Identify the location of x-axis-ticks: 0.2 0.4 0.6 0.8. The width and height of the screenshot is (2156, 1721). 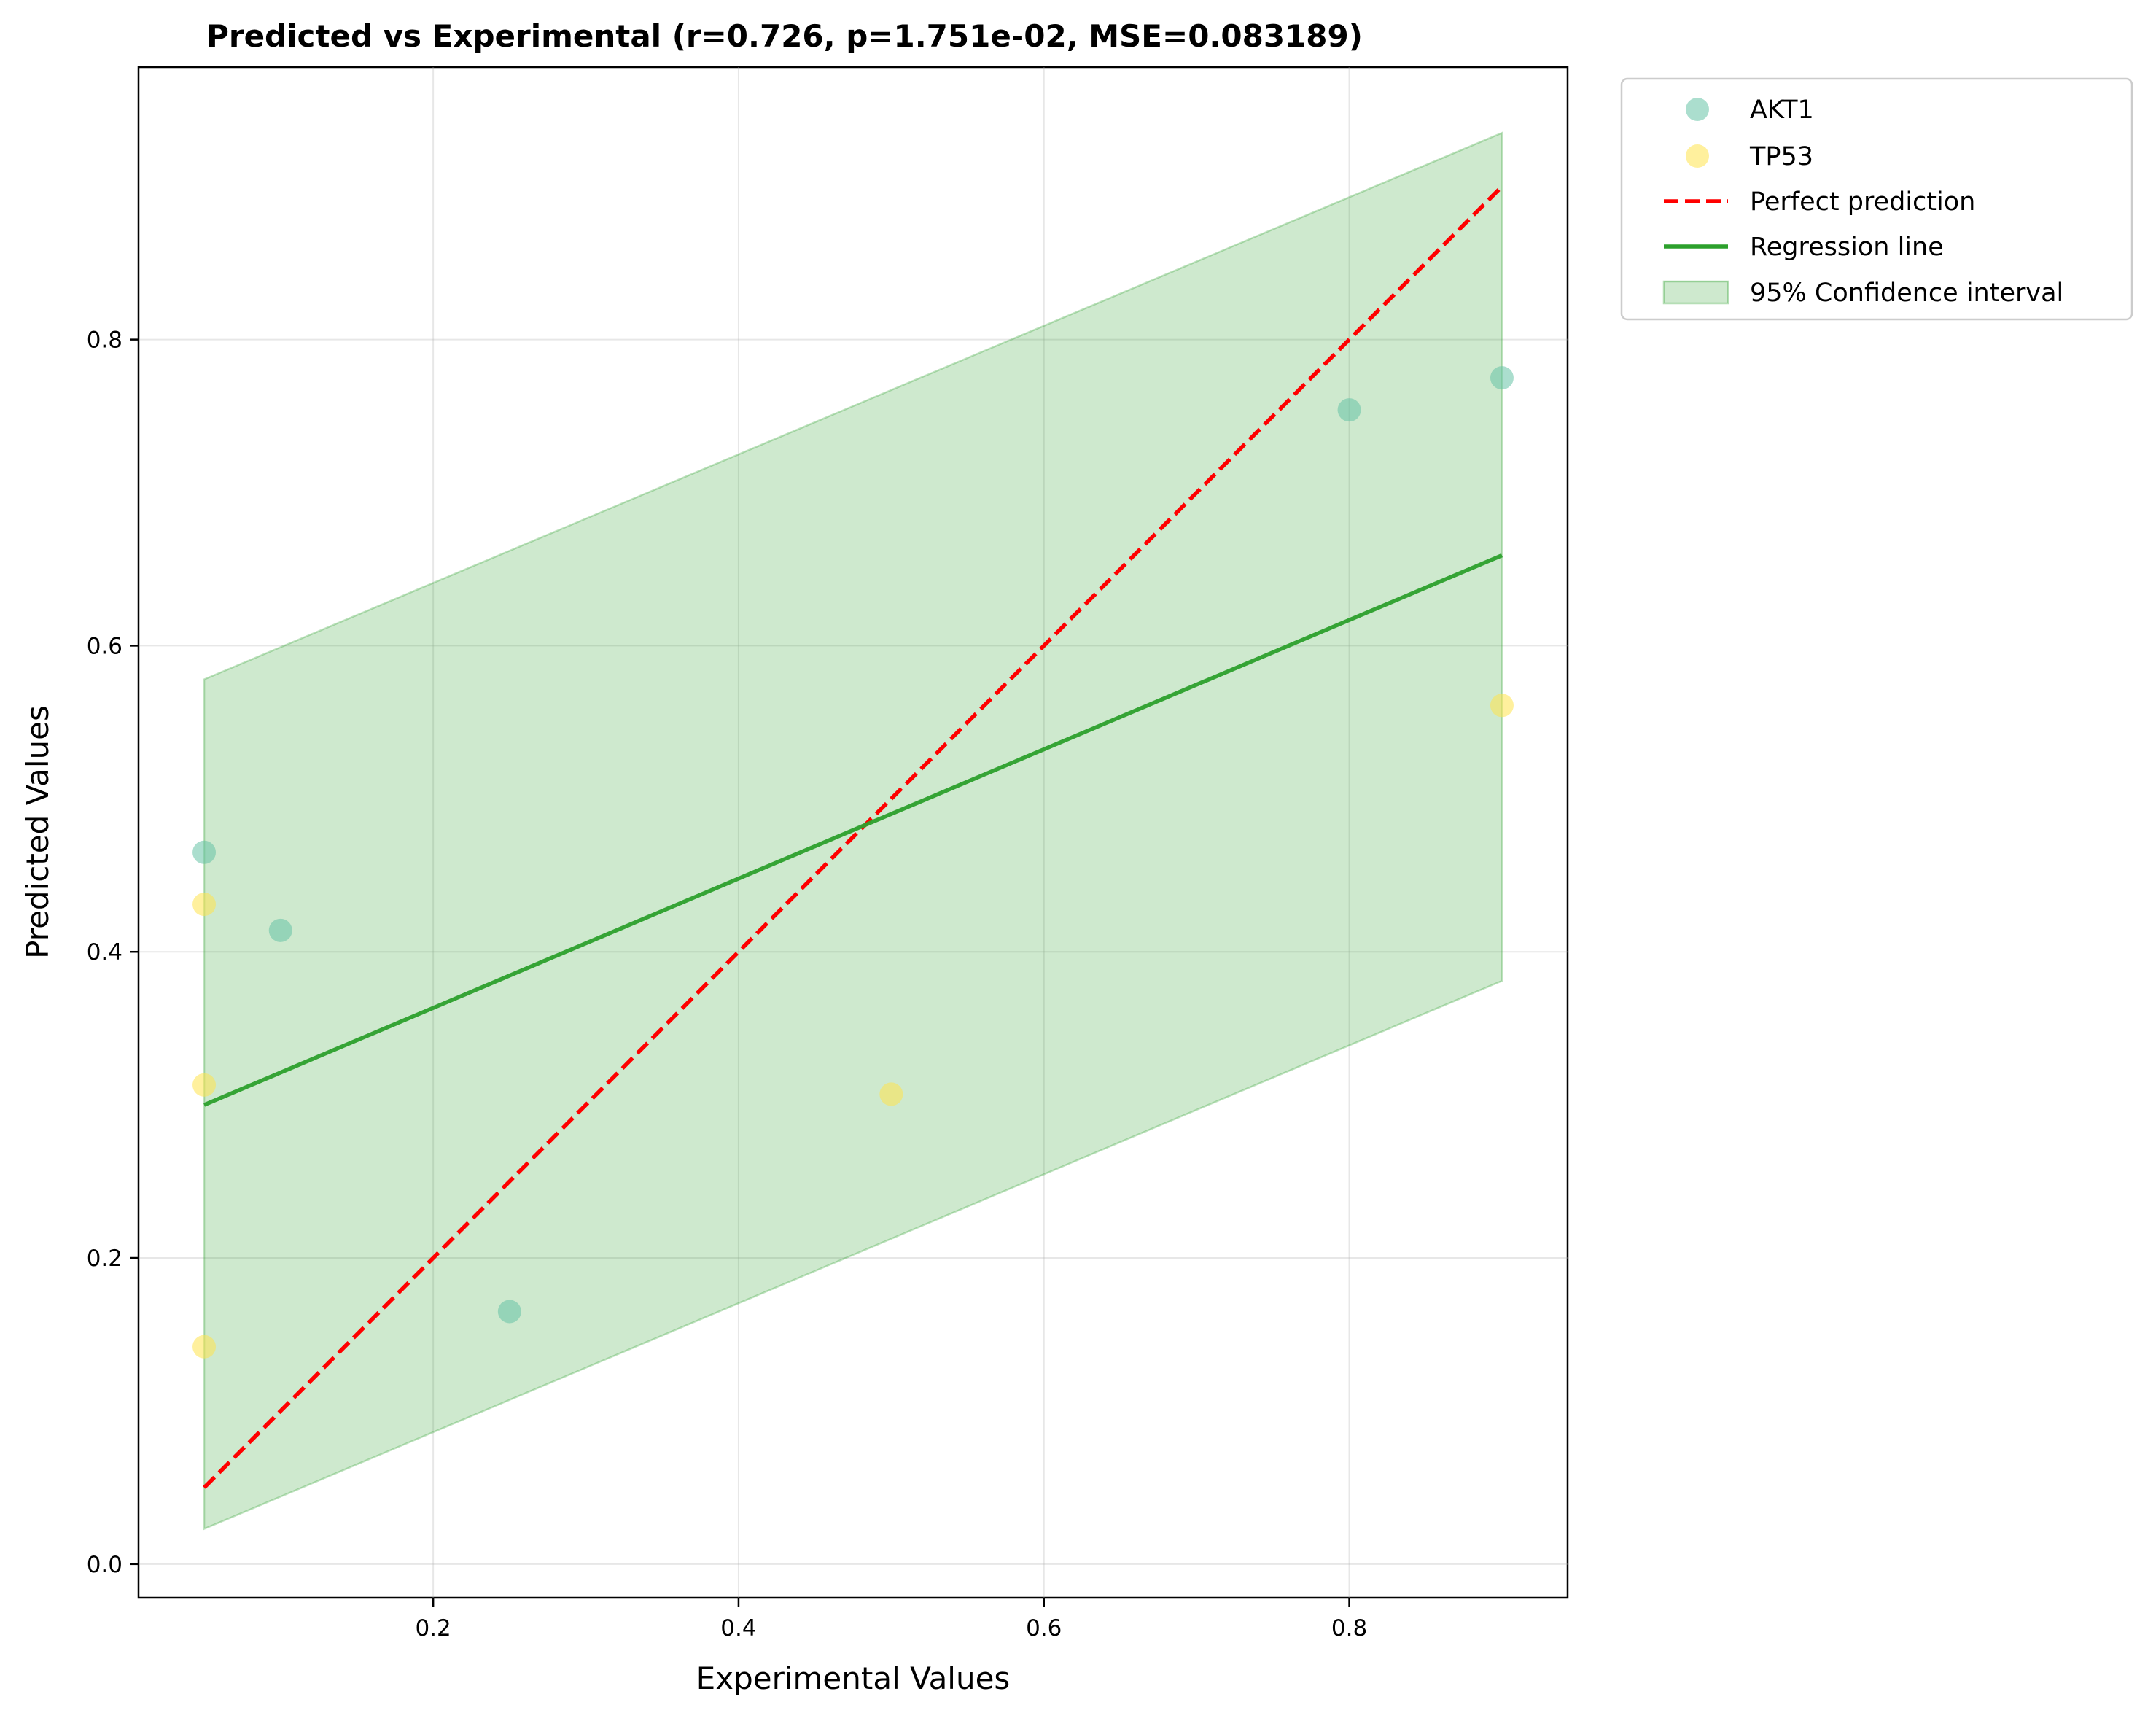
(891, 1620).